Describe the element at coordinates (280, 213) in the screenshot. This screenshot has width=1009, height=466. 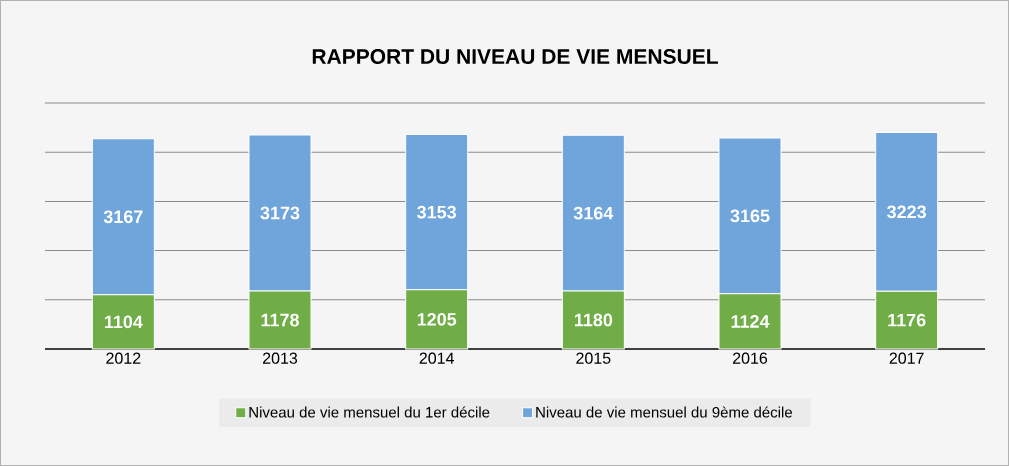
I see `data-label: 3173` at that location.